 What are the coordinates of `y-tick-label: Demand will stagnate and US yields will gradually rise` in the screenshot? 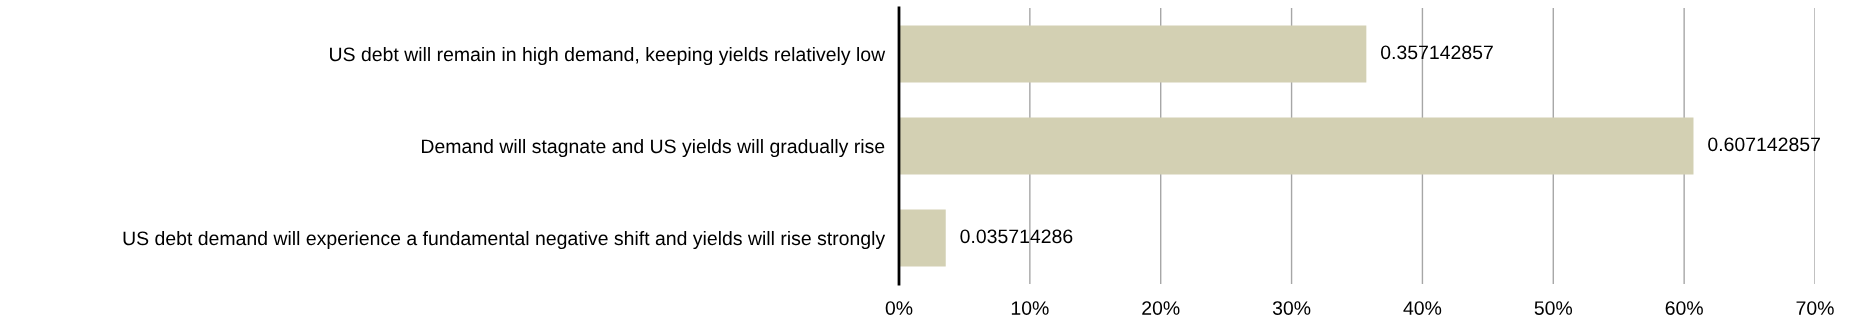 It's located at (653, 148).